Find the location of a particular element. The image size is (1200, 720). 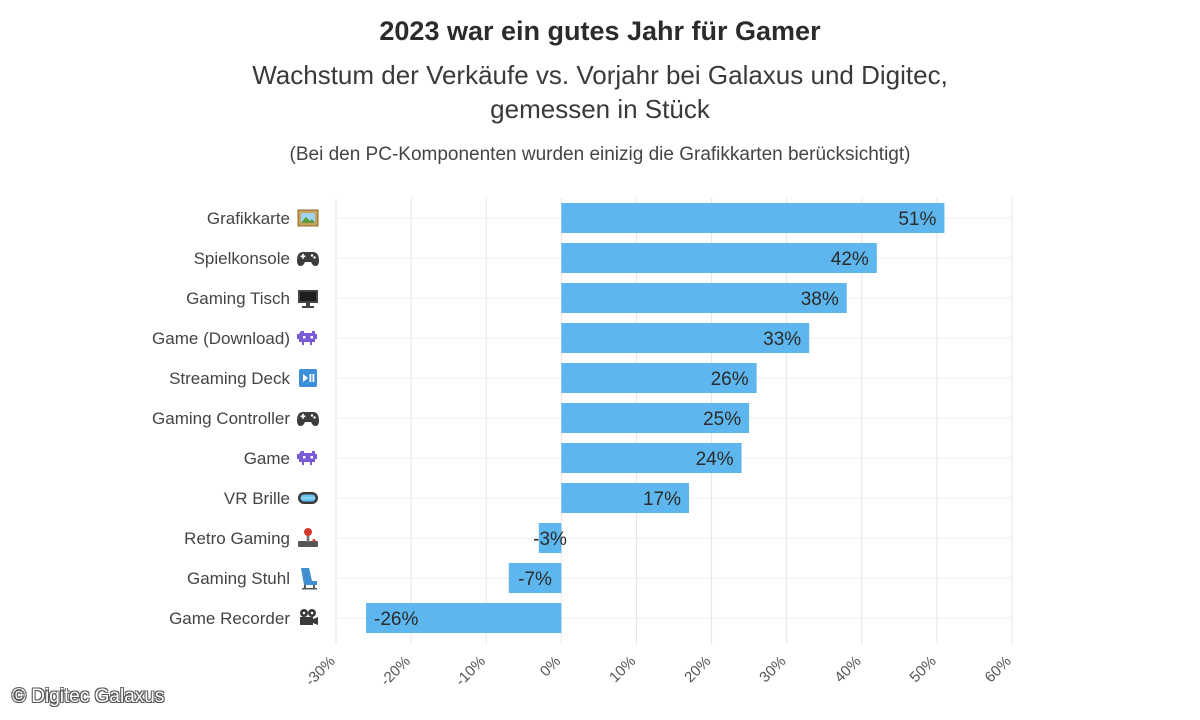

value-label-8: -3% is located at coordinates (550, 539).